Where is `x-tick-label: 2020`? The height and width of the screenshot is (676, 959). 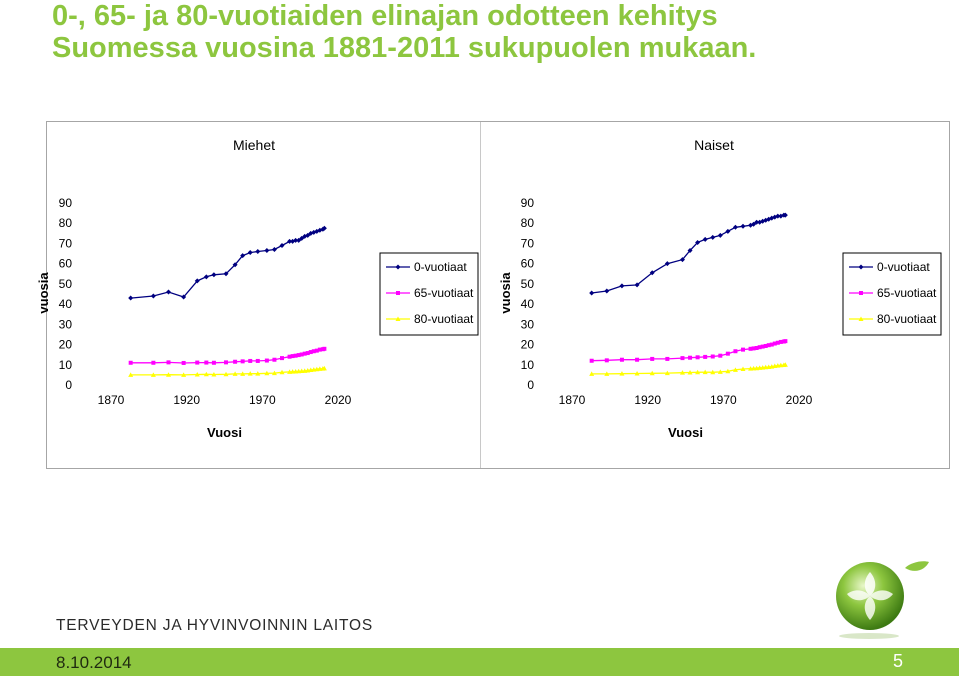 x-tick-label: 2020 is located at coordinates (799, 400).